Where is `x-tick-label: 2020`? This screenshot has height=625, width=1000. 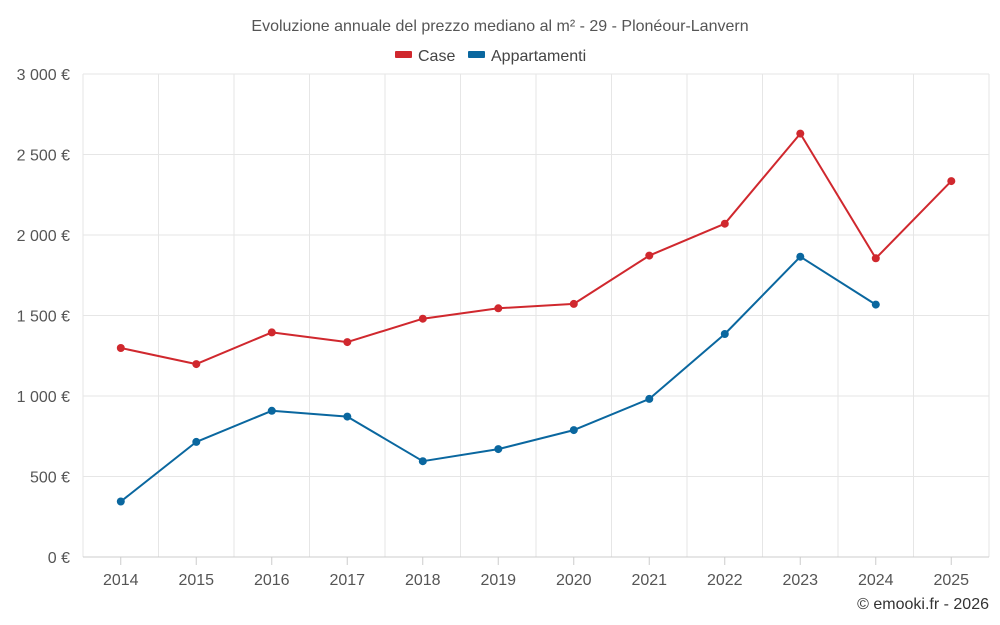
x-tick-label: 2020 is located at coordinates (574, 580).